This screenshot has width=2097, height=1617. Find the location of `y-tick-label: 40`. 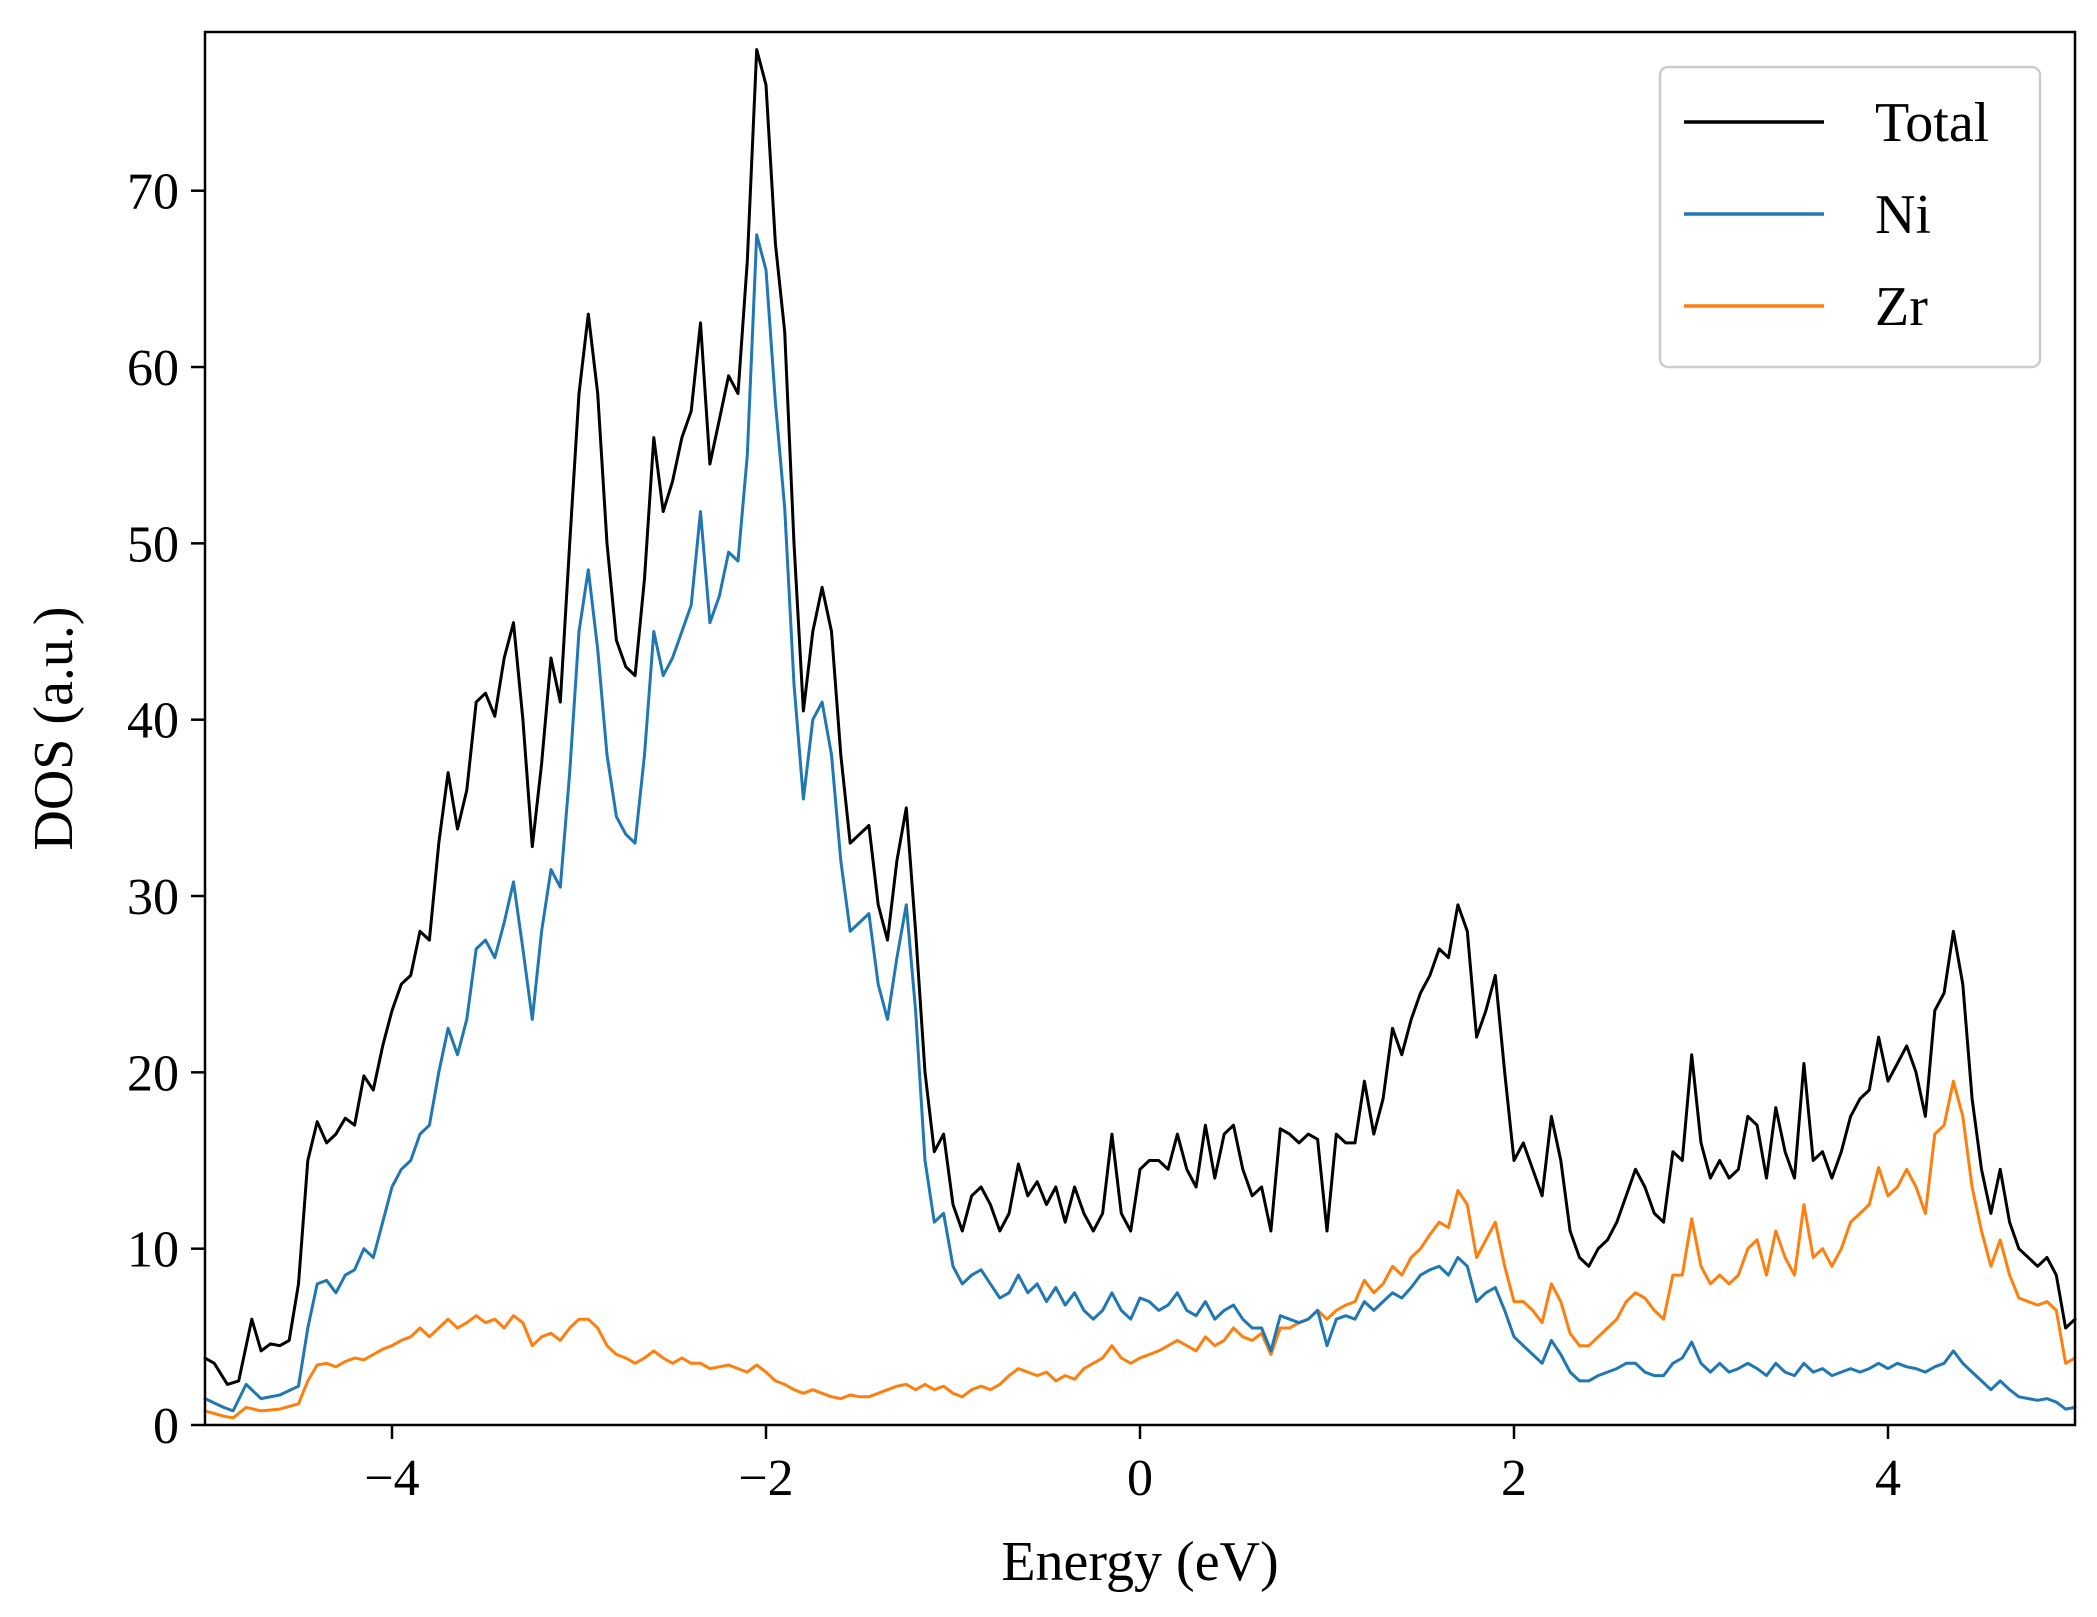

y-tick-label: 40 is located at coordinates (153, 721).